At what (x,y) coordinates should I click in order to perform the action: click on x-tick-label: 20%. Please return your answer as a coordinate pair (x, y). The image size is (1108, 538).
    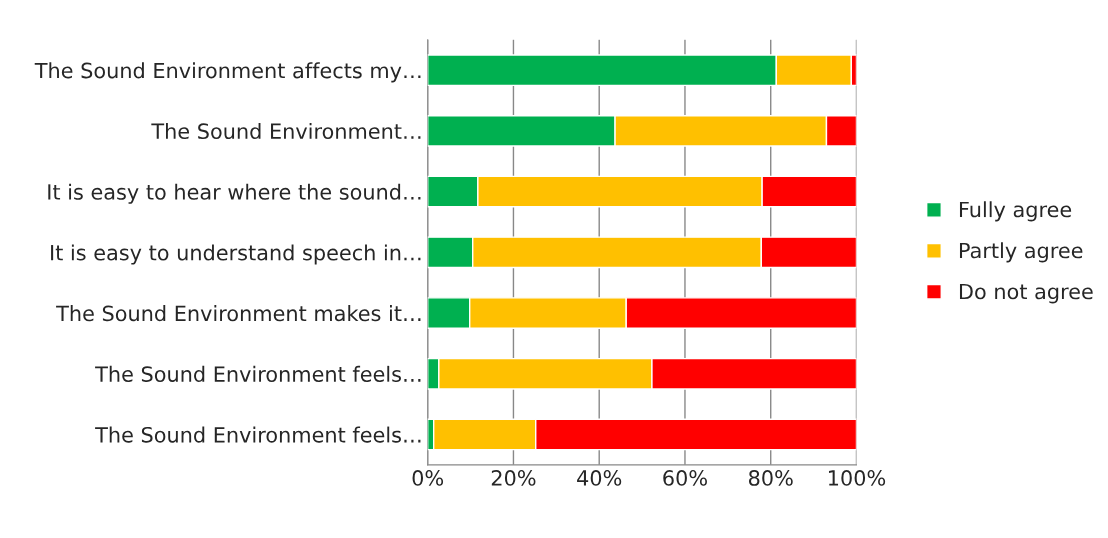
    Looking at the image, I should click on (513, 478).